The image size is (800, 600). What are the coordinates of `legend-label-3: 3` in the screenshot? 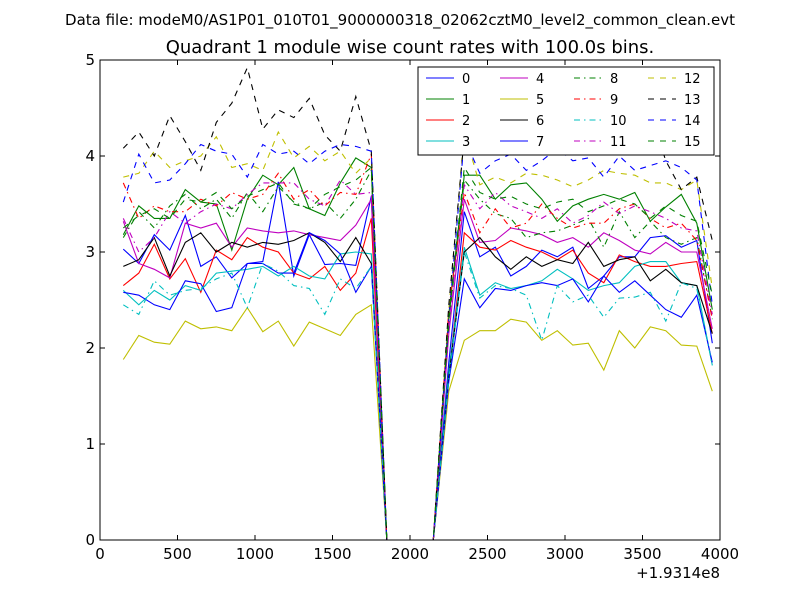 It's located at (466, 142).